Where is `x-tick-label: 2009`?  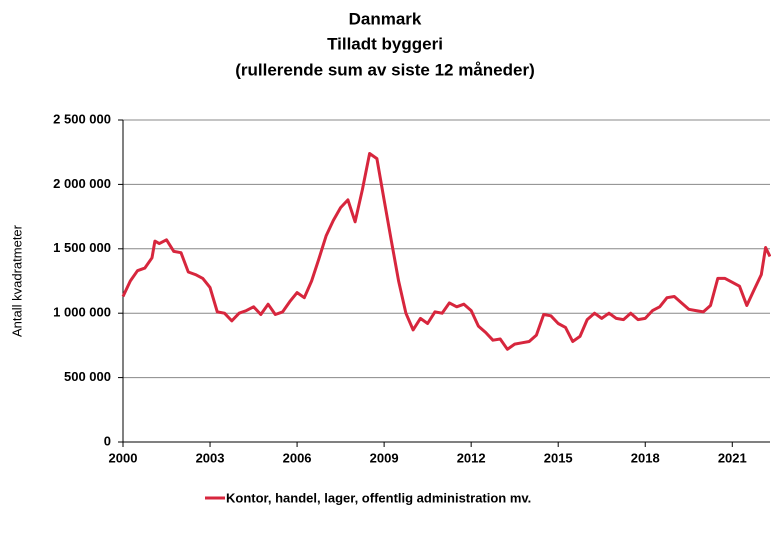
x-tick-label: 2009 is located at coordinates (384, 457).